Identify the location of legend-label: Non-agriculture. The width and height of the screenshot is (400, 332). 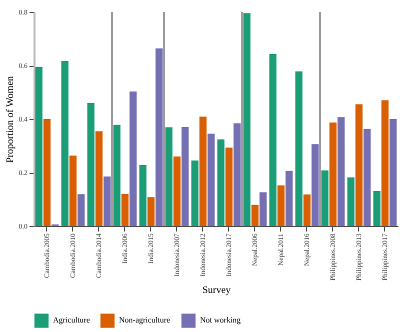
(145, 320).